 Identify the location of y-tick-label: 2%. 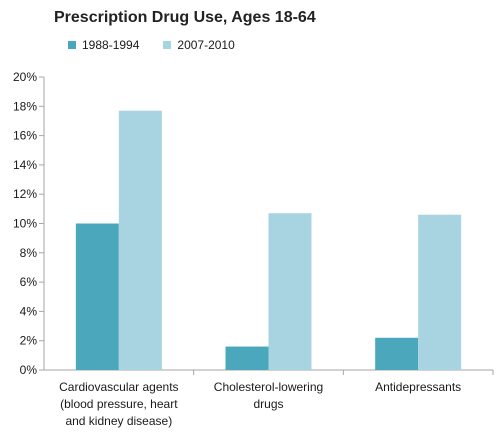
(29, 341).